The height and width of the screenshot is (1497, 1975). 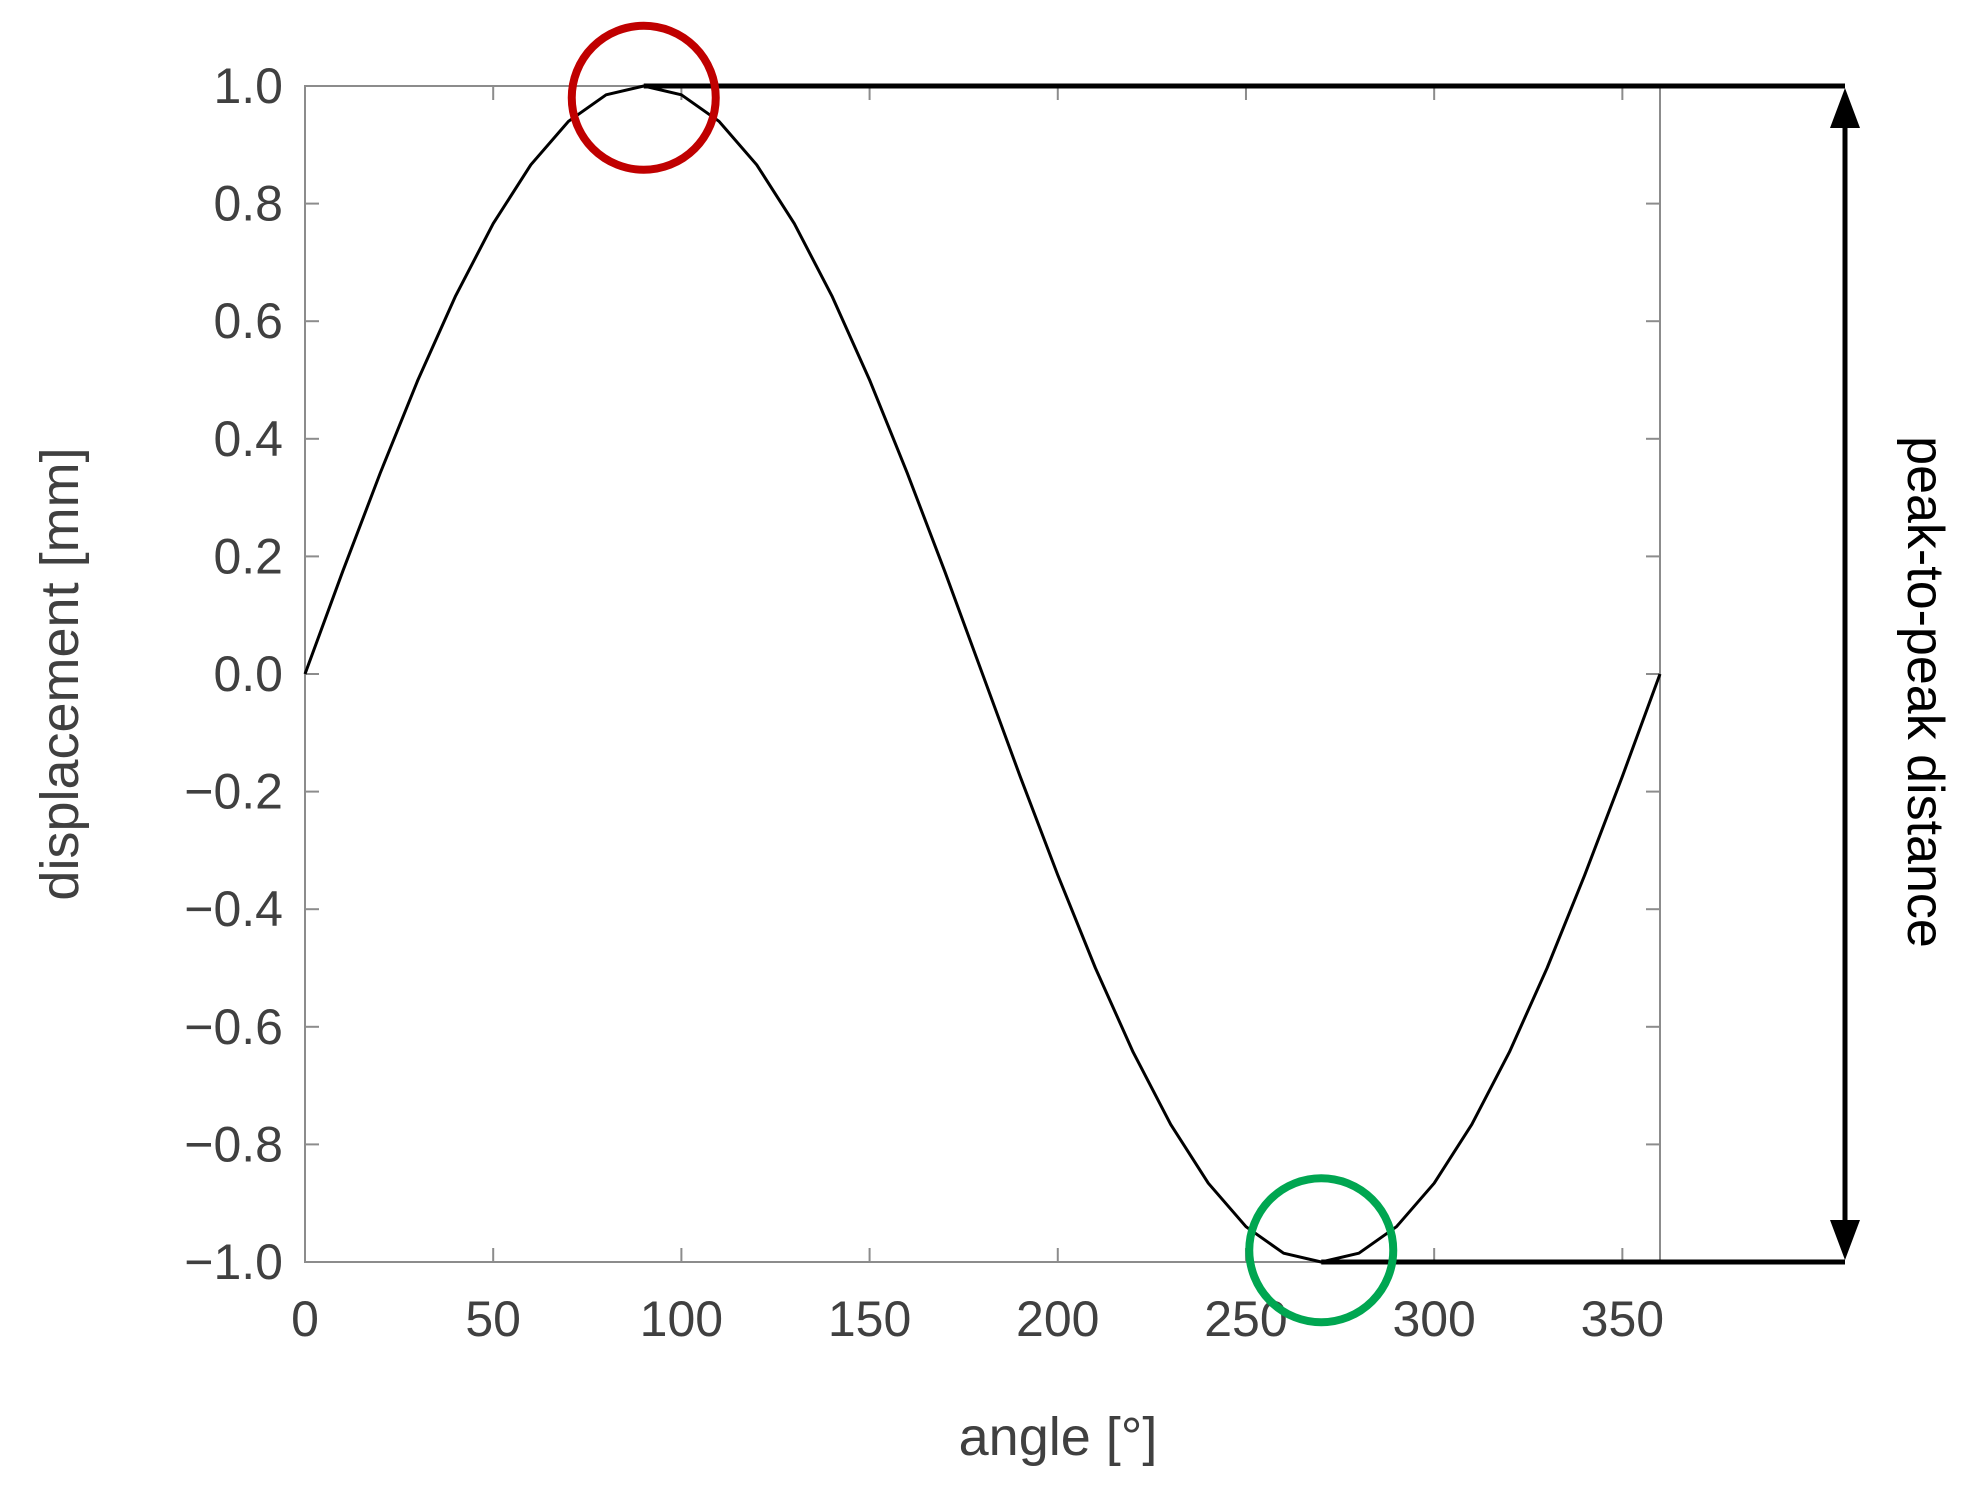 I want to click on x-axis-title: angle [°], so click(x=1058, y=1437).